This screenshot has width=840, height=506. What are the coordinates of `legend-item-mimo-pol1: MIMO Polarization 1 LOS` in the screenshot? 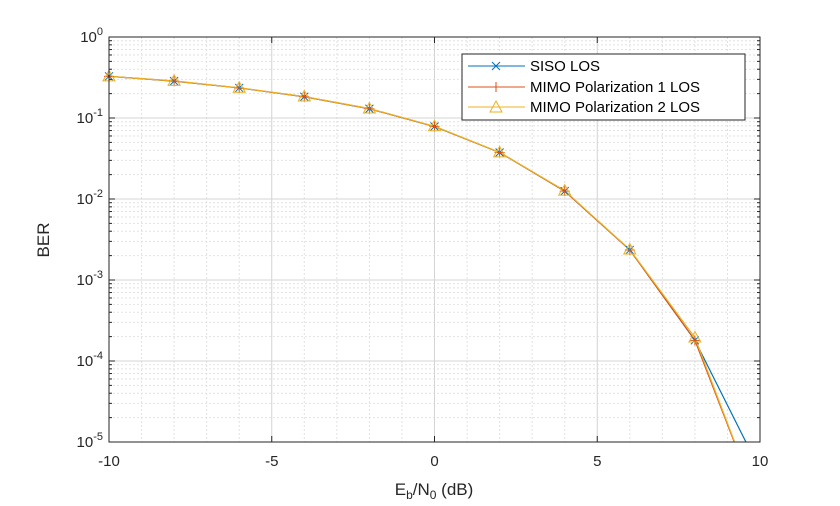 It's located at (584, 87).